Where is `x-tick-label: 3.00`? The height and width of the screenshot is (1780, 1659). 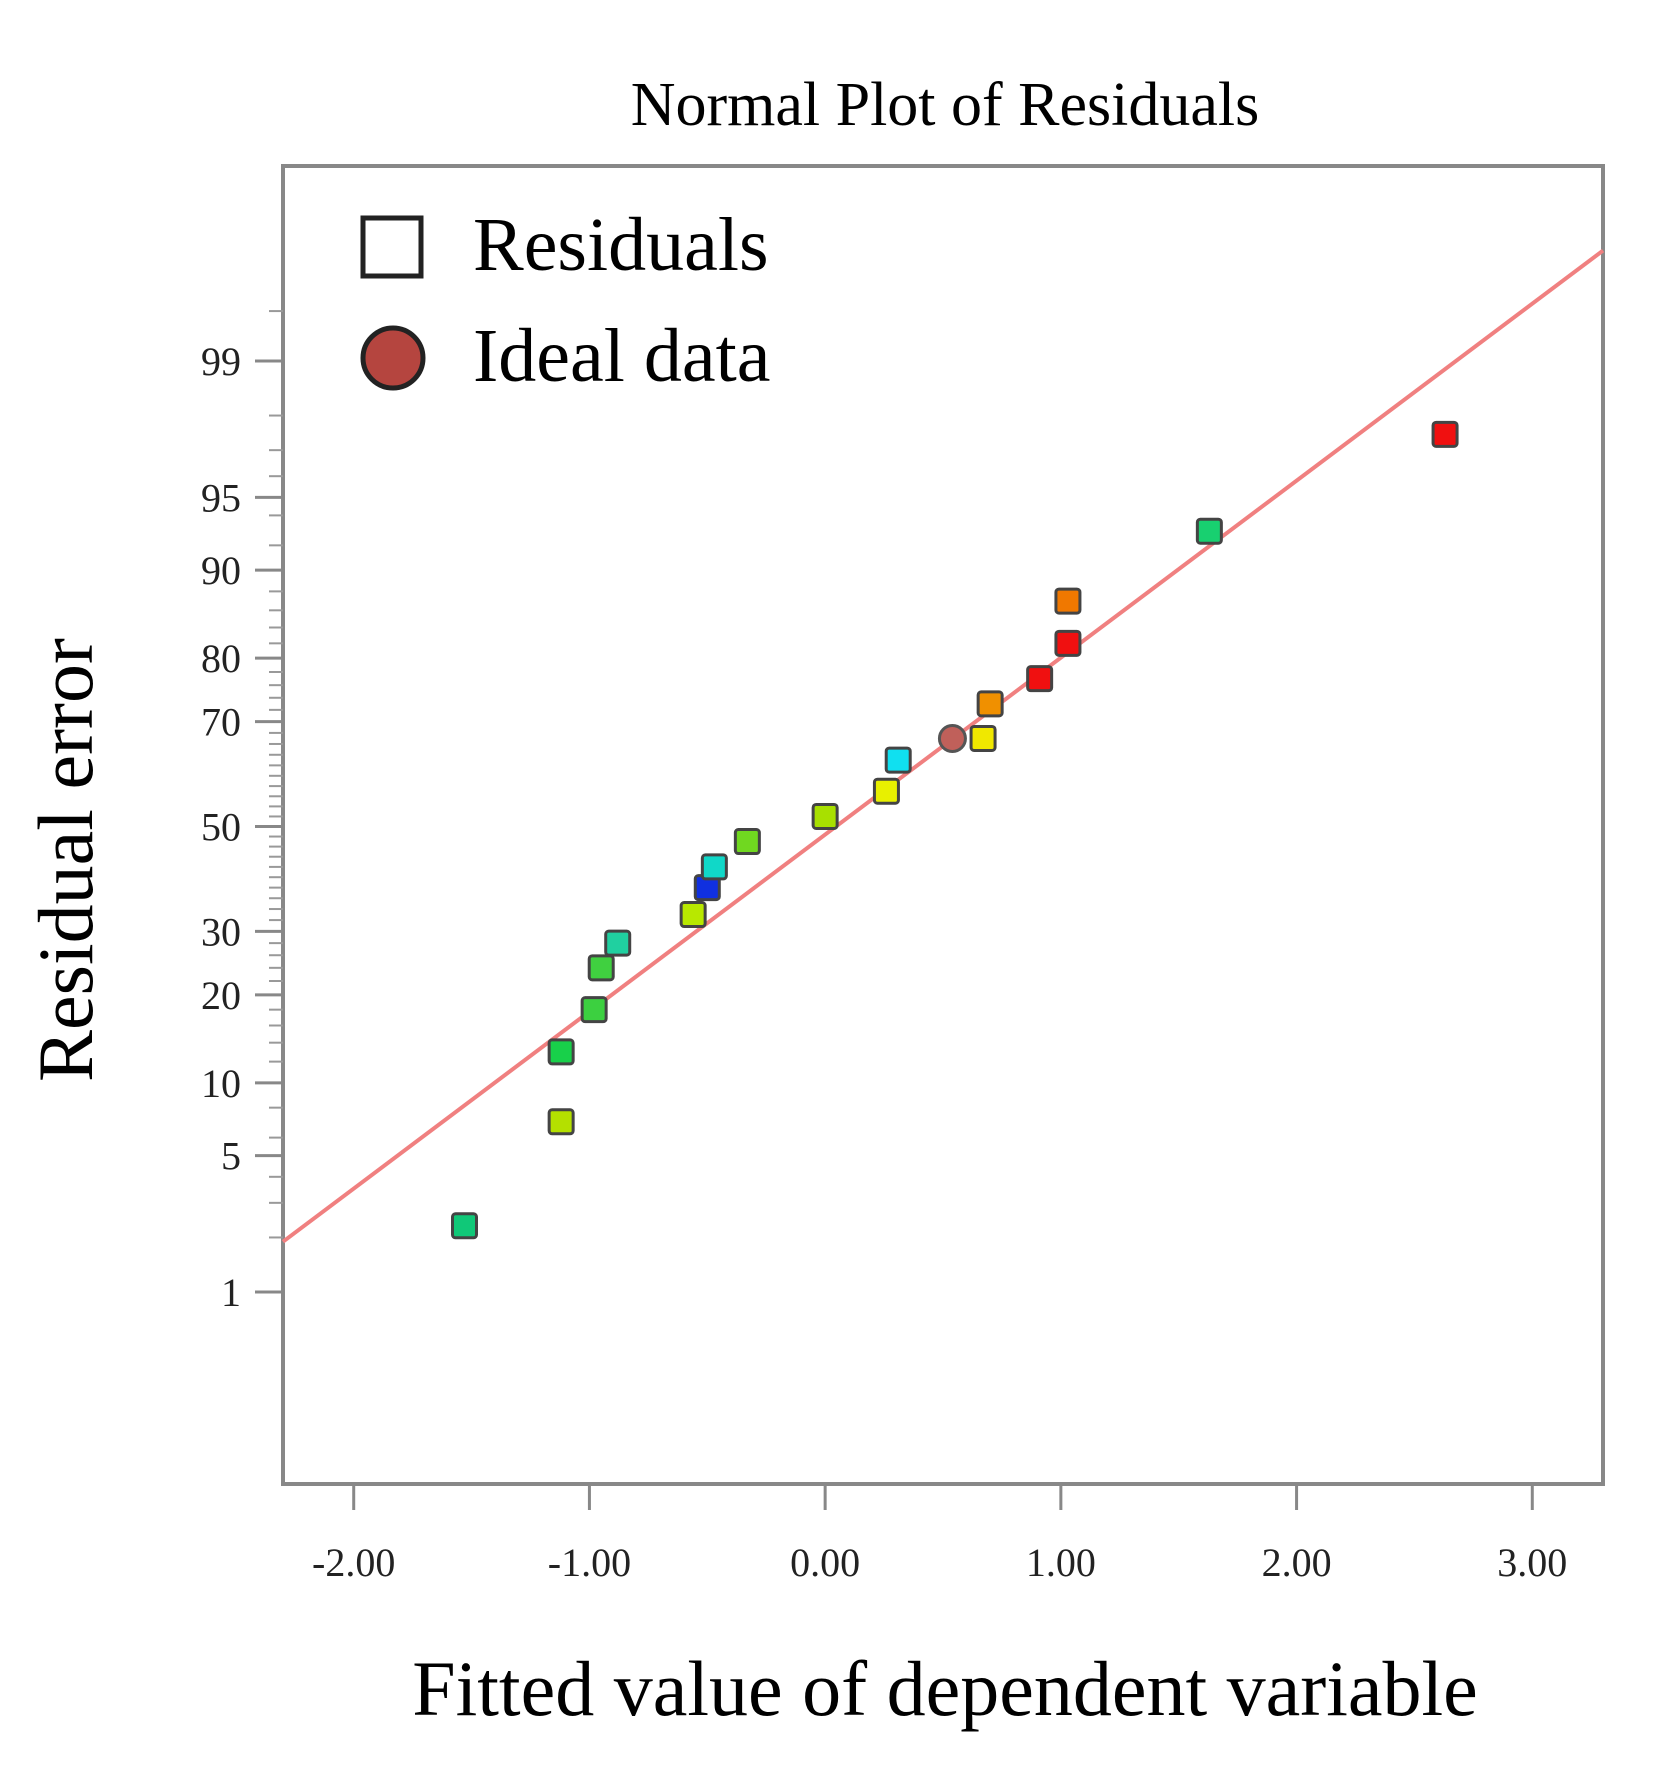
x-tick-label: 3.00 is located at coordinates (1532, 1562).